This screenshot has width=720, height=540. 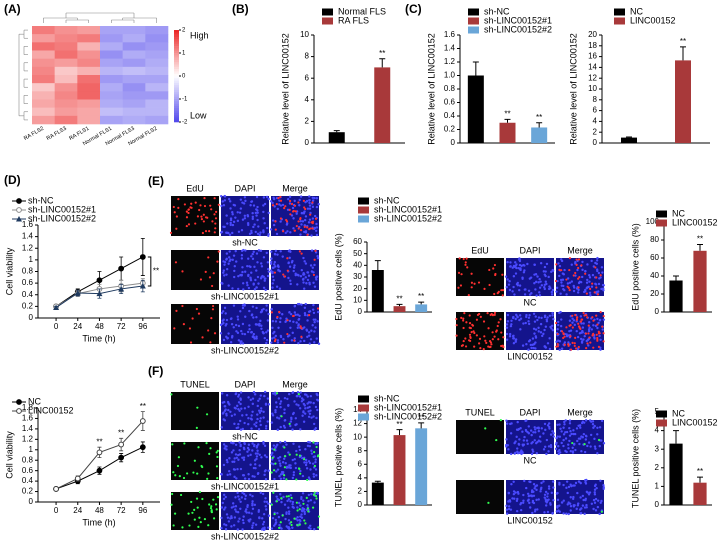 What do you see at coordinates (28, 236) in the screenshot?
I see `y-tick-label: 1.4` at bounding box center [28, 236].